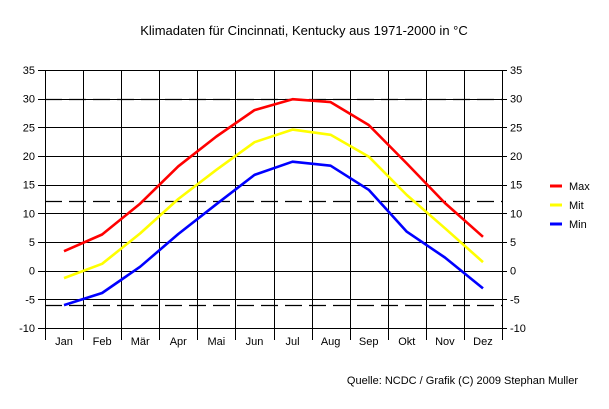 This screenshot has height=409, width=609. What do you see at coordinates (29, 100) in the screenshot?
I see `y-tick-label-left: 30` at bounding box center [29, 100].